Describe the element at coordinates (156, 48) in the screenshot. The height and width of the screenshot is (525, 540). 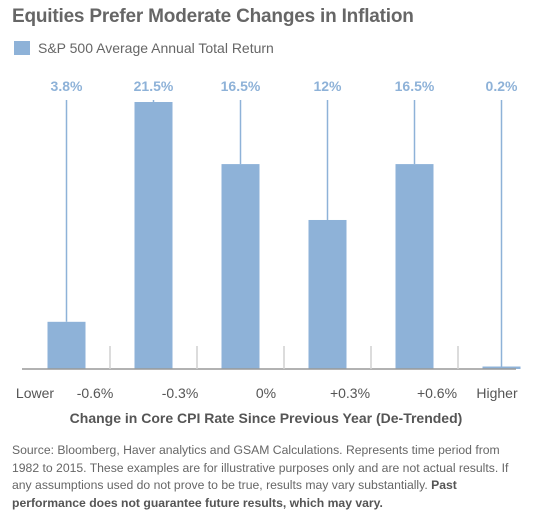
I see `legend-label: S&P 500 Average Annual Total Return` at that location.